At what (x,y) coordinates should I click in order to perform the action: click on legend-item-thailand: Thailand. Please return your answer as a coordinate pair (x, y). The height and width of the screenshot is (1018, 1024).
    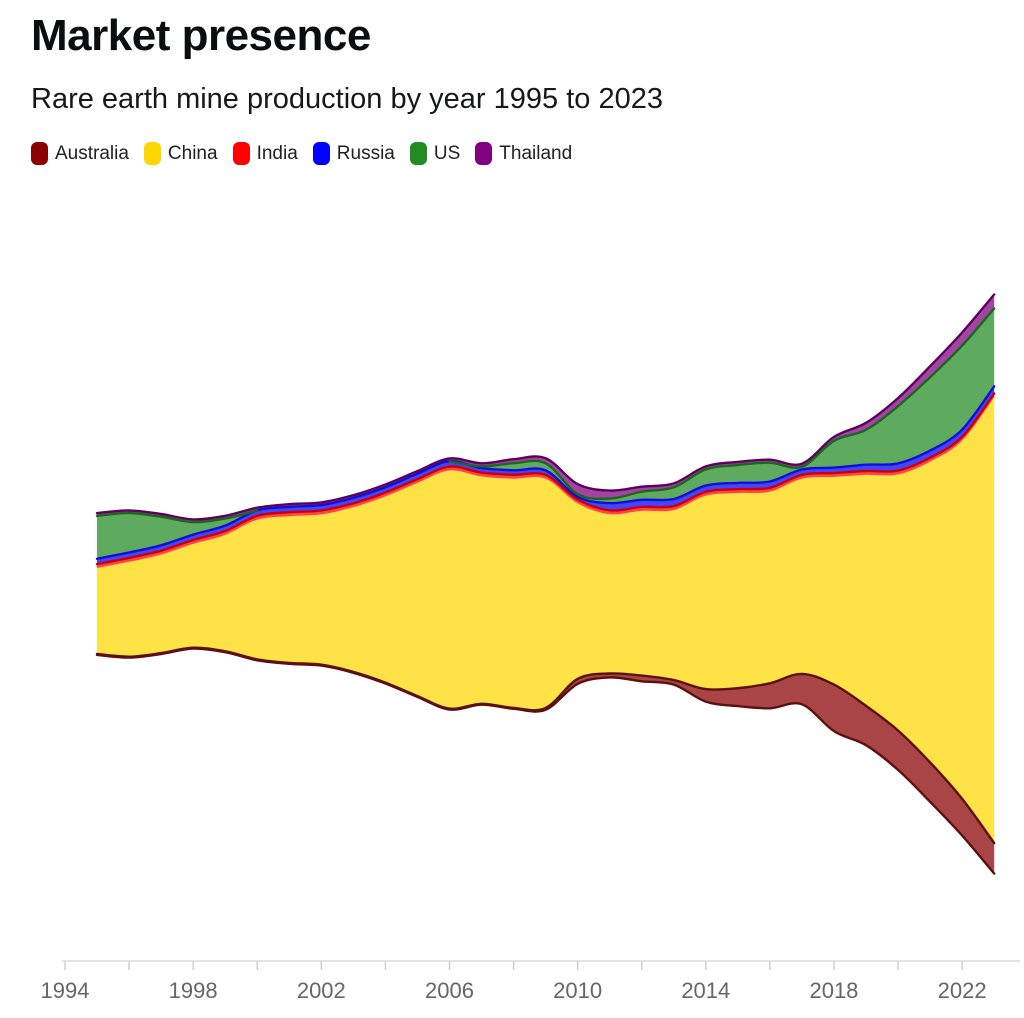
    Looking at the image, I should click on (524, 154).